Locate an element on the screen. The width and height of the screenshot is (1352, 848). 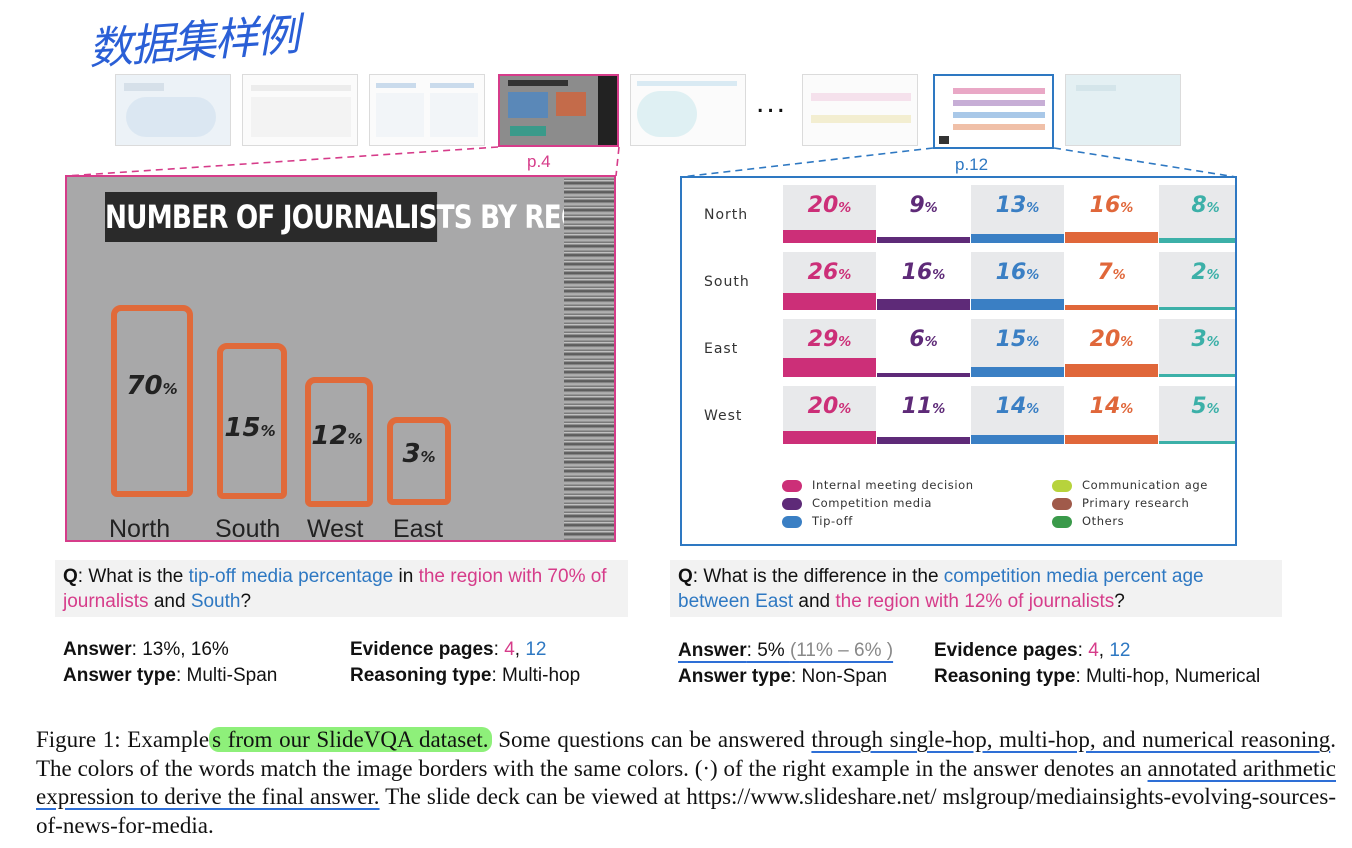
percentage-cell: 9% is located at coordinates (923, 214).